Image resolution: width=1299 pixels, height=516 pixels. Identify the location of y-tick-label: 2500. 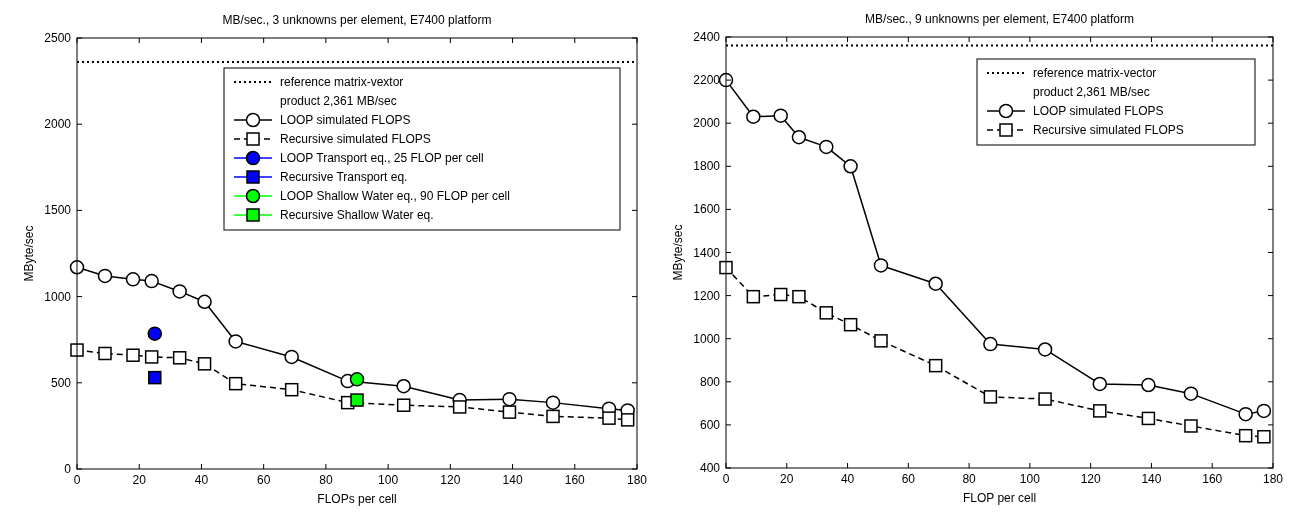
(58, 38).